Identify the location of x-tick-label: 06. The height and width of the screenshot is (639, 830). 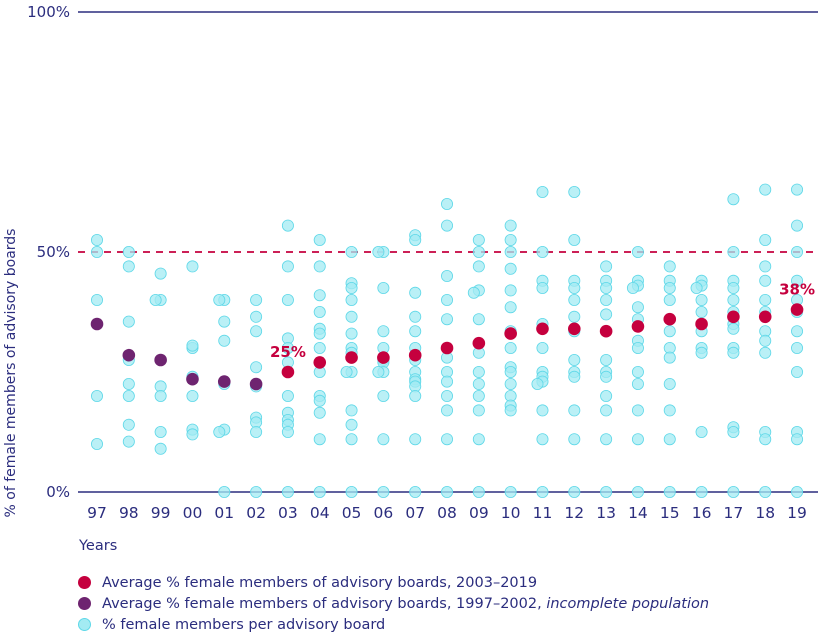
(384, 513).